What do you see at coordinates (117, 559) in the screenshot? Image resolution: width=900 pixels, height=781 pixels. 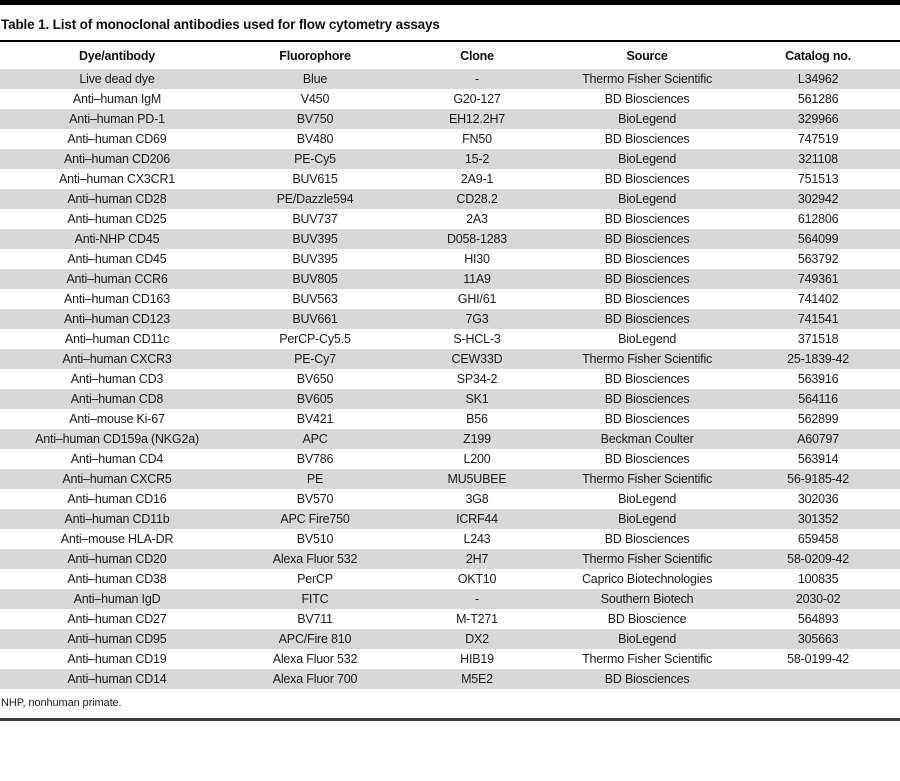 I see `table-cell: Anti–human CD20` at bounding box center [117, 559].